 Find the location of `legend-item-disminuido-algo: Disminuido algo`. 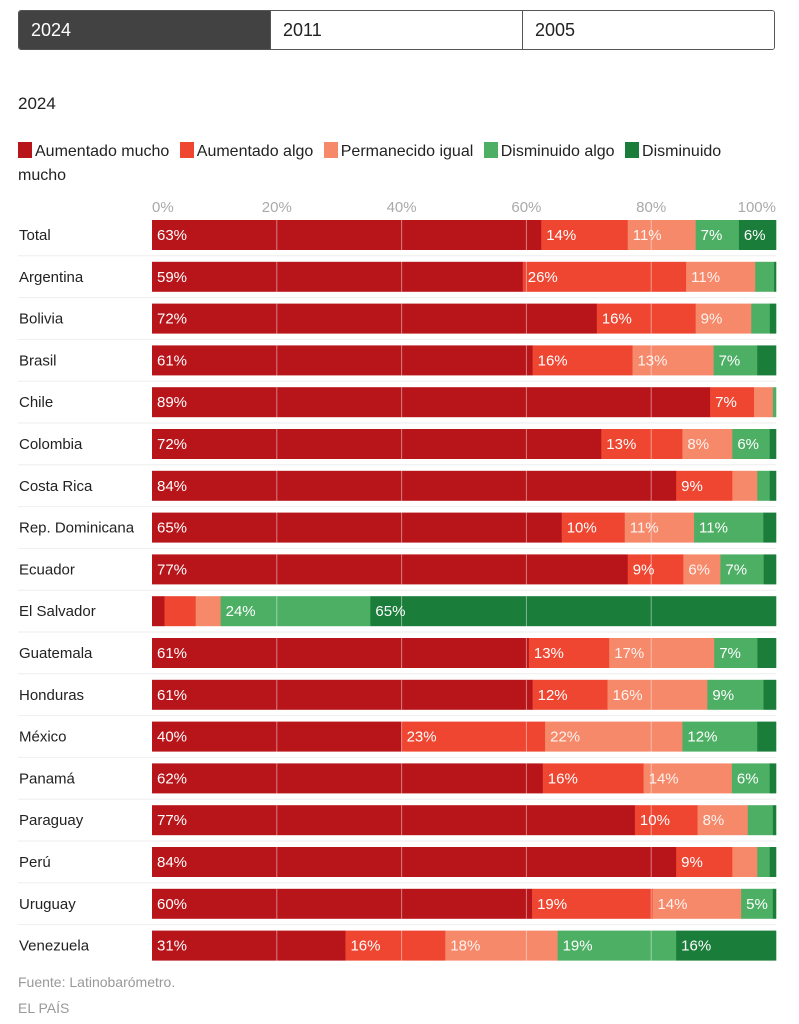

legend-item-disminuido-algo: Disminuido algo is located at coordinates (549, 151).